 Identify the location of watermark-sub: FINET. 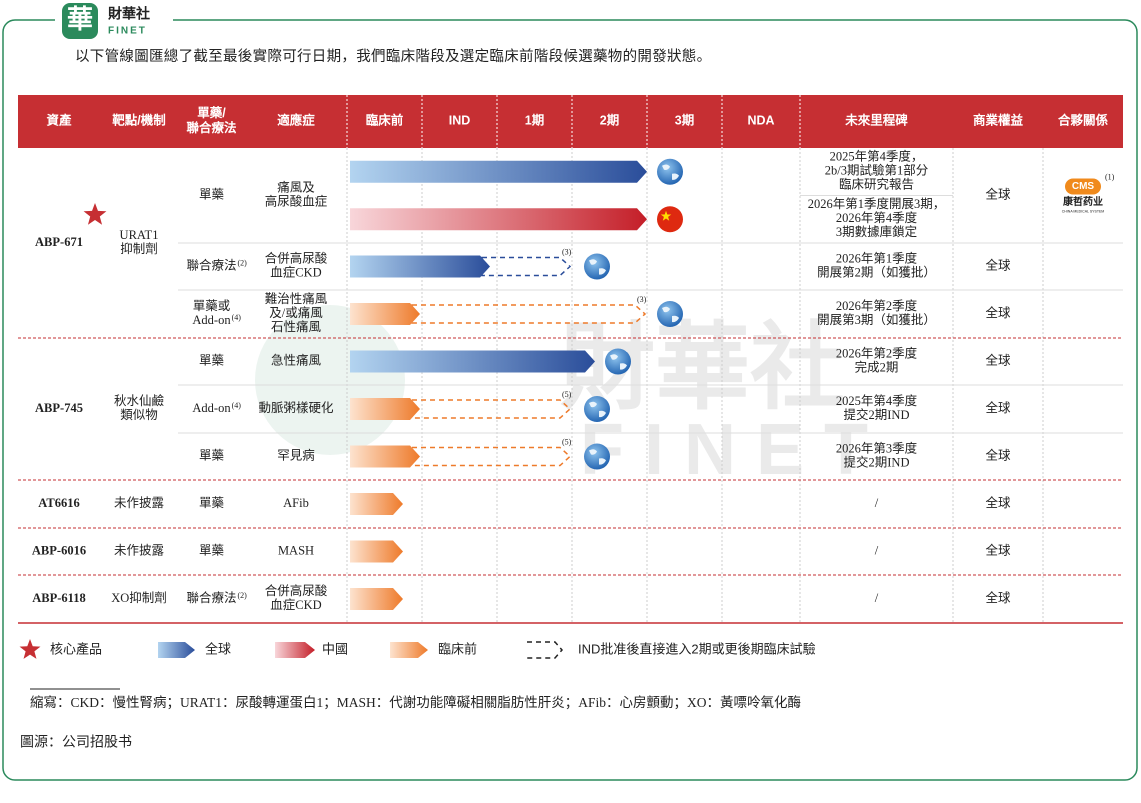
(734, 450).